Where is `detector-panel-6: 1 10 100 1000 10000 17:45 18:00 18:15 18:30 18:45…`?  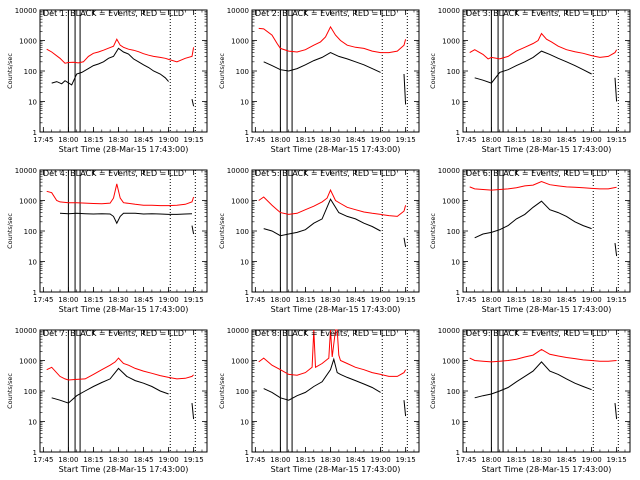 detector-panel-6: 1 10 100 1000 10000 17:45 18:00 18:15 18:30 18:45… is located at coordinates (530, 240).